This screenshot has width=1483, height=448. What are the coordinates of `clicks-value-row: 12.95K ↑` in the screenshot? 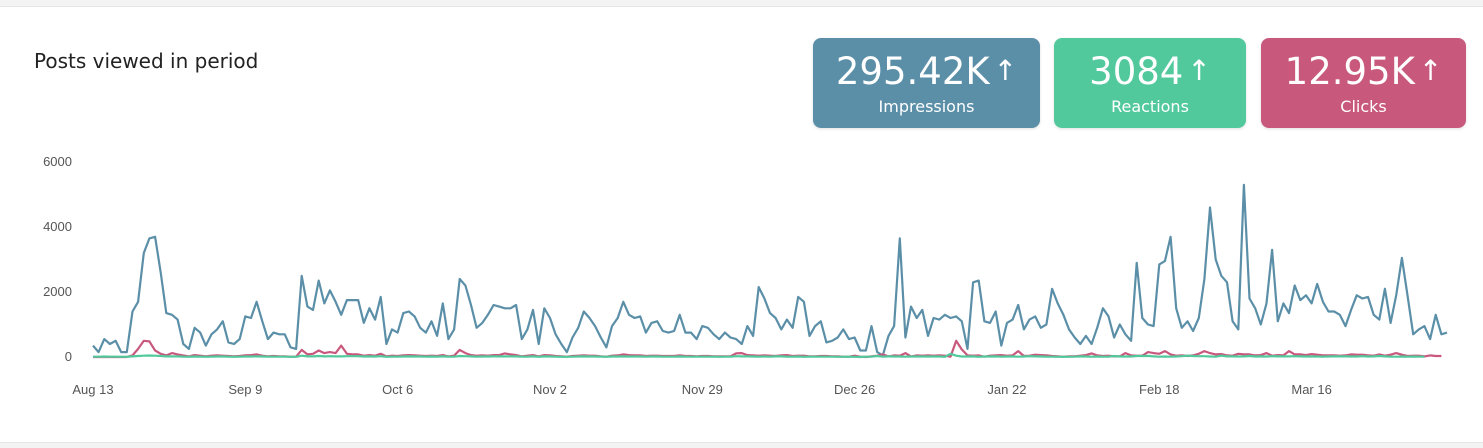 It's located at (1363, 71).